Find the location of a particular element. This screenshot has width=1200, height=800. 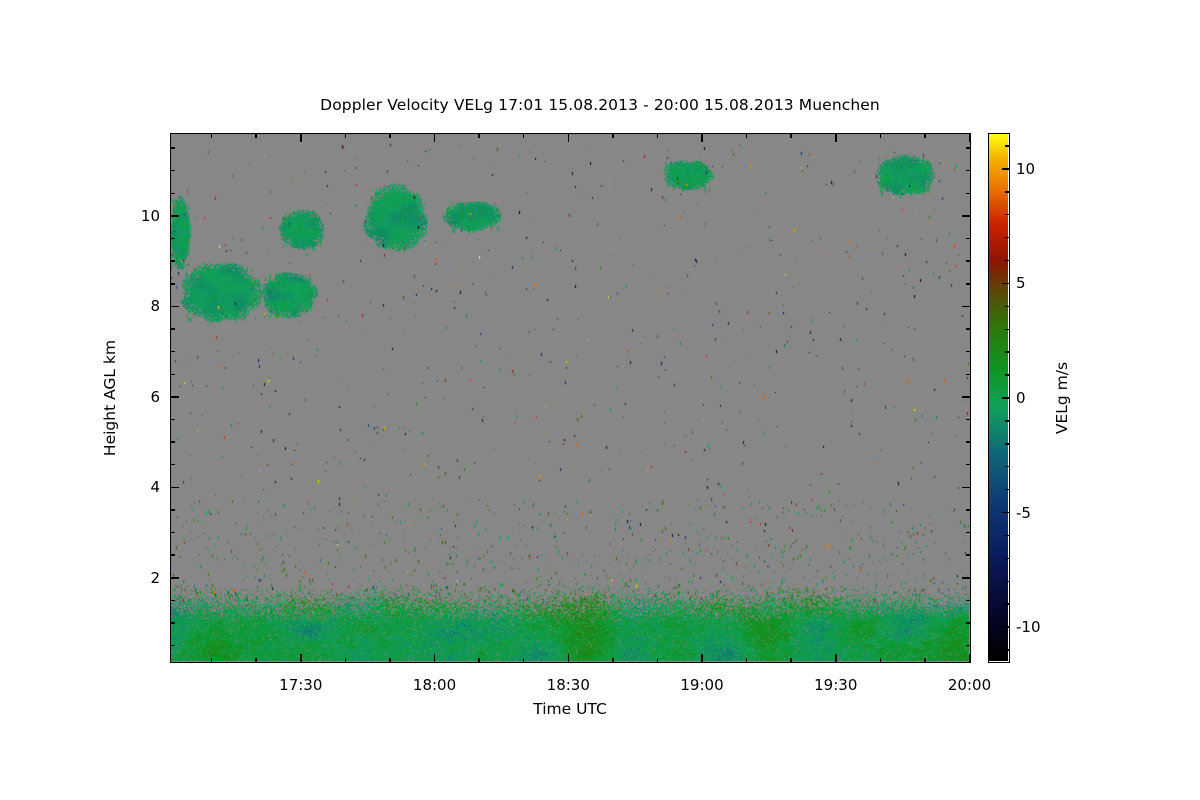

colorbar-tick-label: -5 is located at coordinates (1023, 512).